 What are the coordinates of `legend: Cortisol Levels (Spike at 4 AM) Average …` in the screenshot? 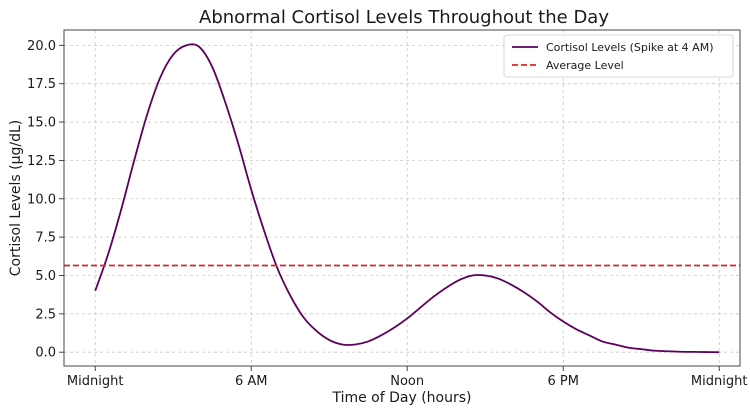 It's located at (618, 56).